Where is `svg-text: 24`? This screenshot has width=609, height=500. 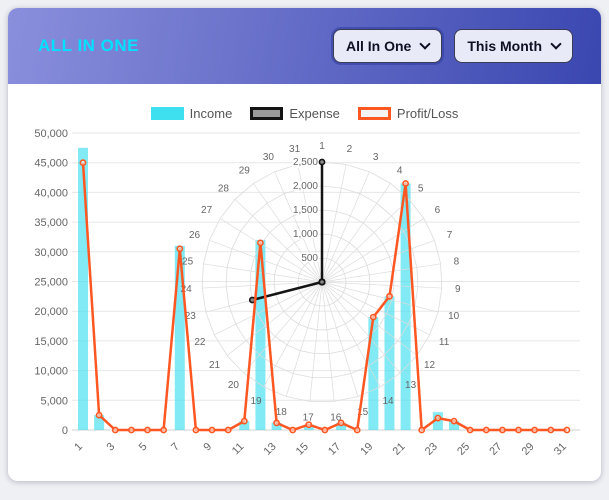 svg-text: 24 is located at coordinates (187, 289).